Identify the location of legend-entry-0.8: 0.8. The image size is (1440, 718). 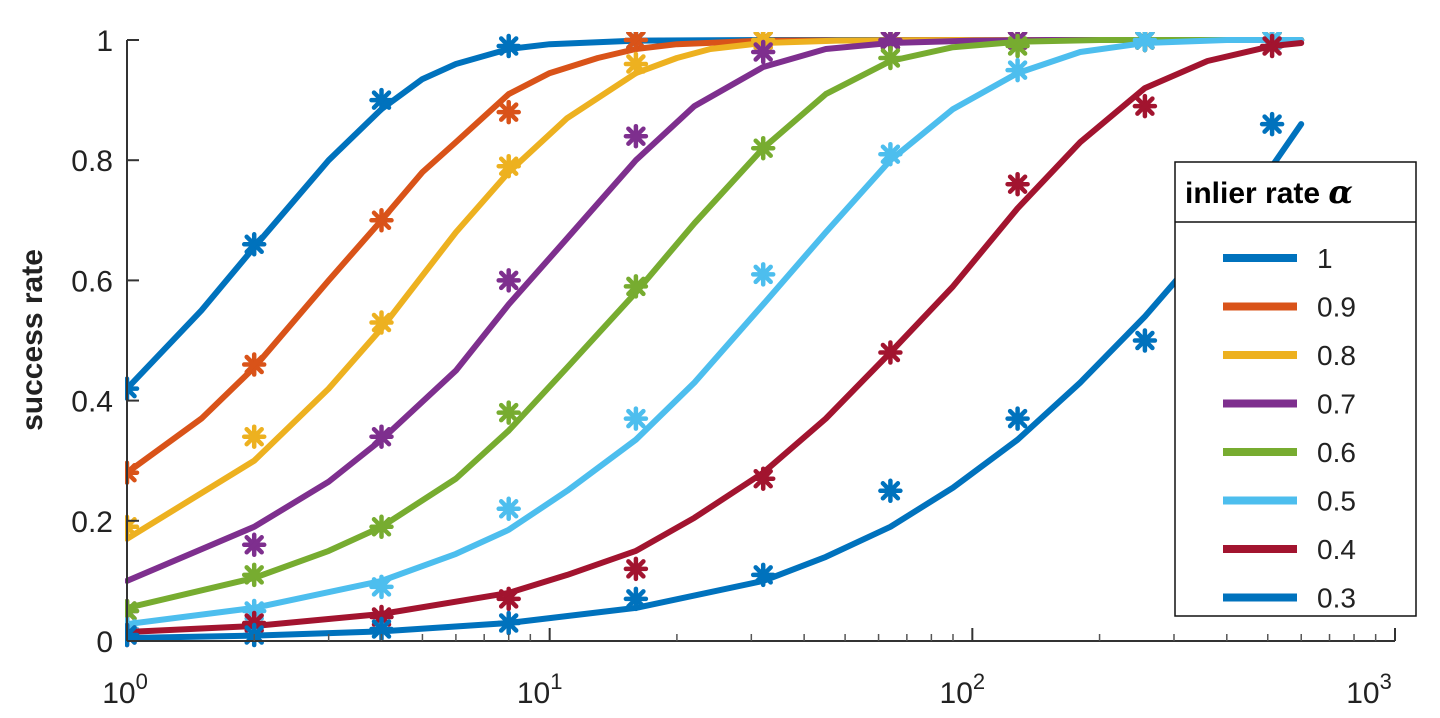
(1289, 355).